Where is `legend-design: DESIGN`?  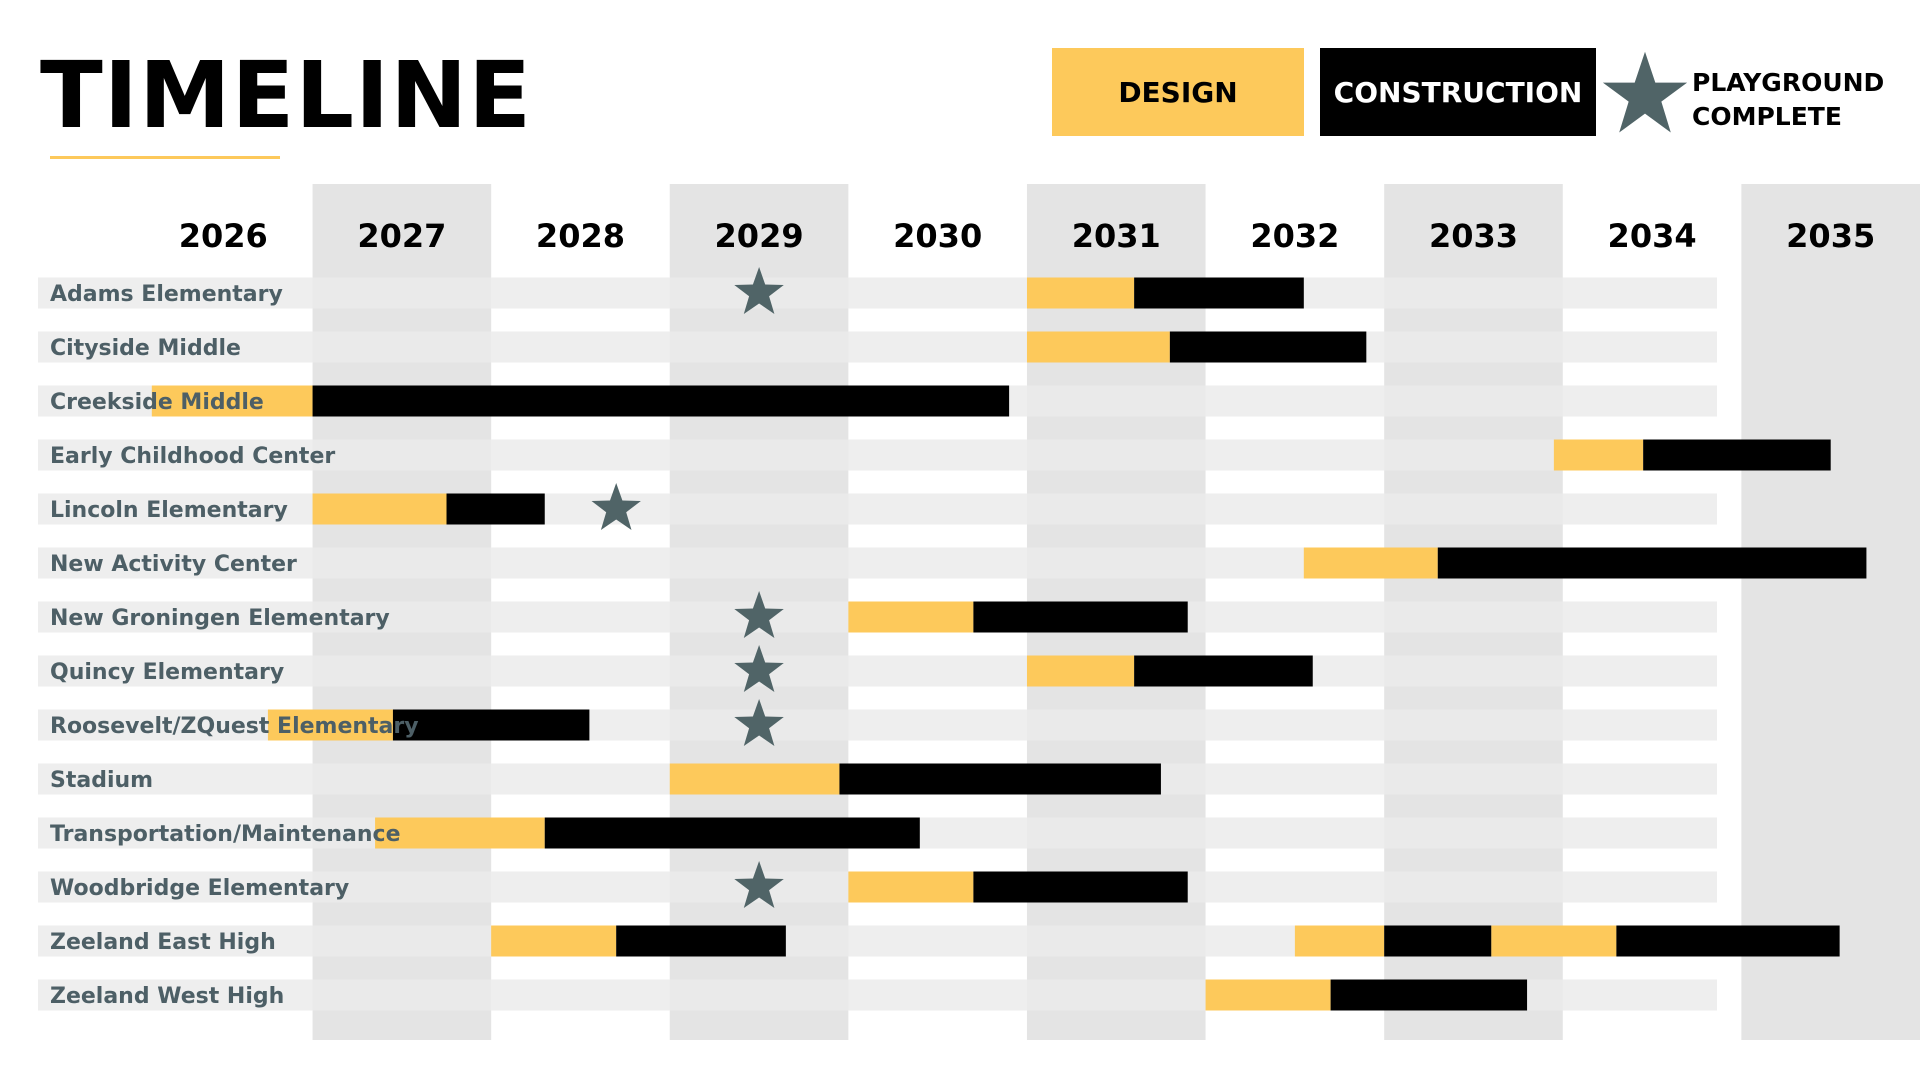 legend-design: DESIGN is located at coordinates (1178, 92).